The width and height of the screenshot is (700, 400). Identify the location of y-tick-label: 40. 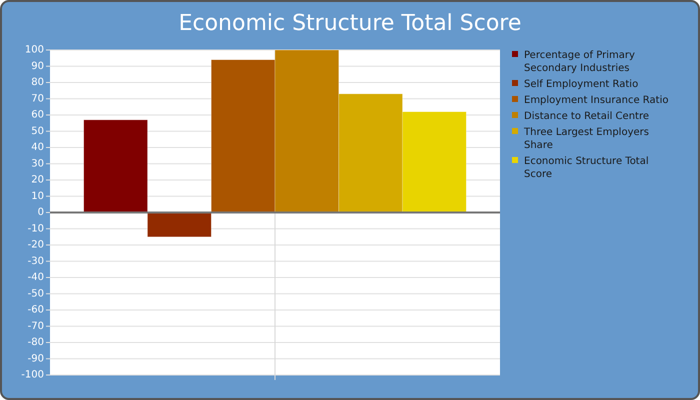
(37, 148).